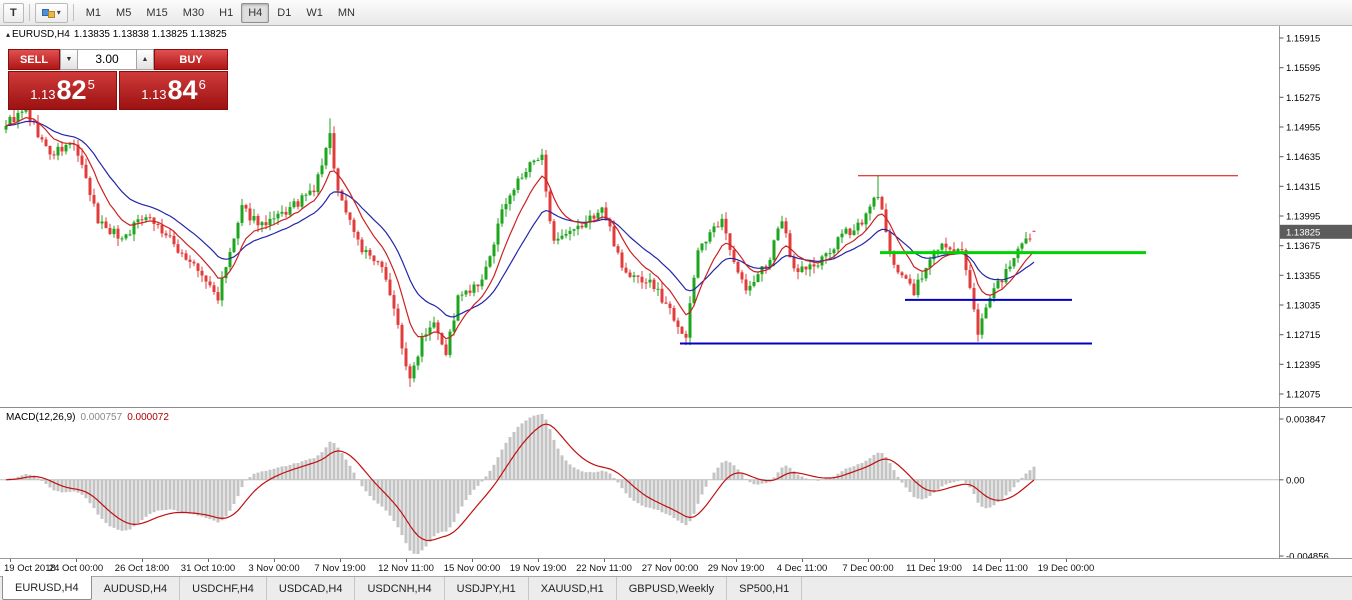 Image resolution: width=1352 pixels, height=600 pixels. I want to click on tab-gbpusd-weekly: GBPUSD,Weekly, so click(672, 588).